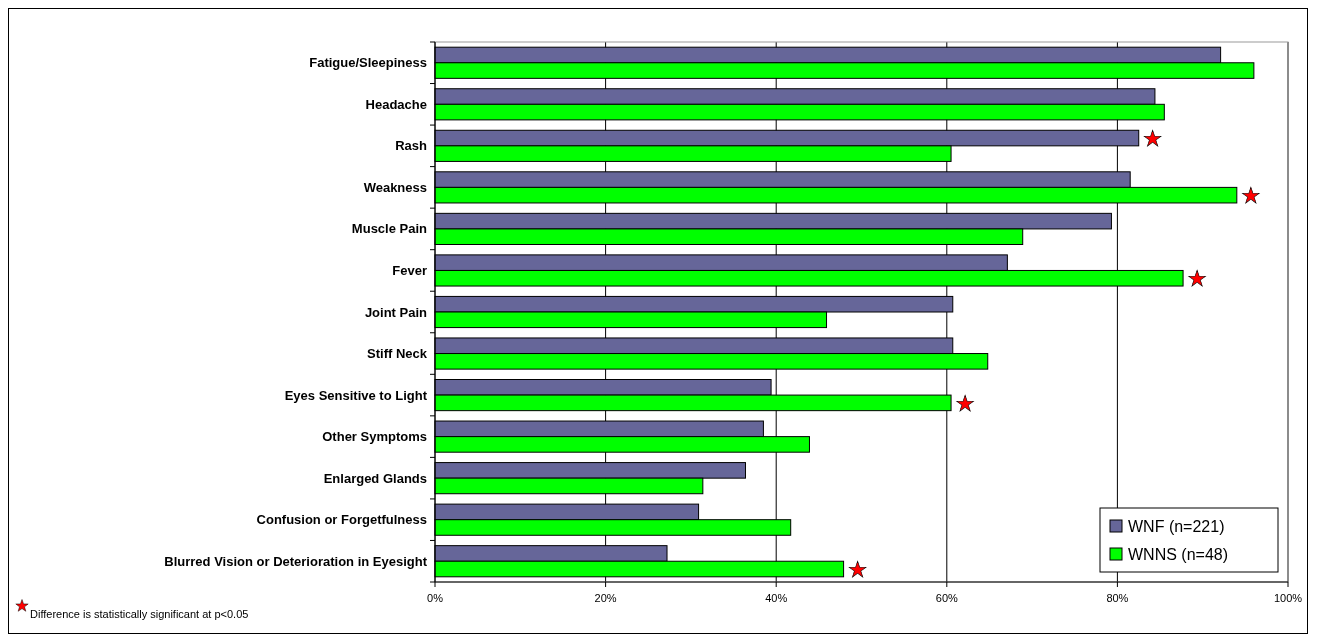  I want to click on y-tick-label: Headache, so click(396, 104).